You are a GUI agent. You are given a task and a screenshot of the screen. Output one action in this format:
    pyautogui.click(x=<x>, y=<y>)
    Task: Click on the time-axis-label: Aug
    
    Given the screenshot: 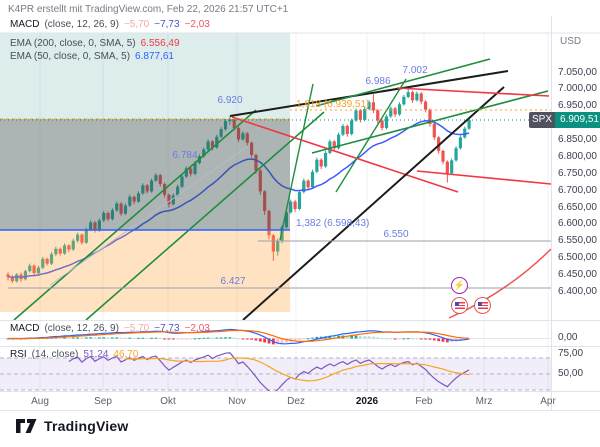 What is the action you would take?
    pyautogui.click(x=40, y=401)
    